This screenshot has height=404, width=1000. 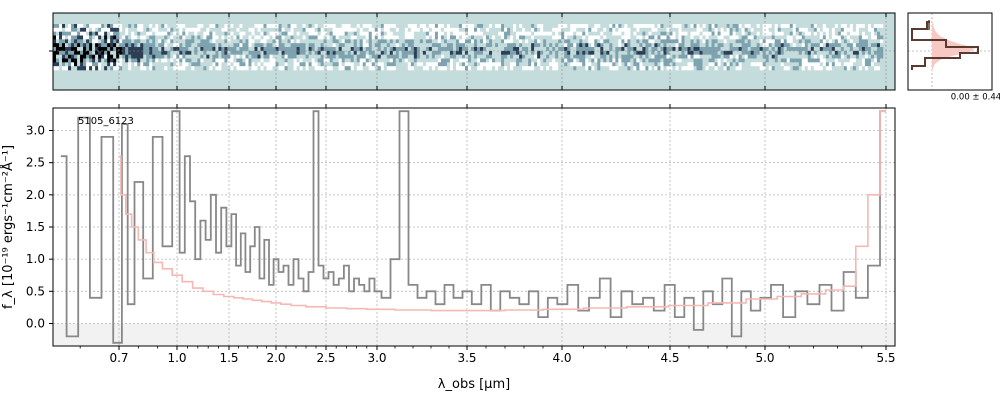 What do you see at coordinates (35, 259) in the screenshot?
I see `y-tick-label: 1.0` at bounding box center [35, 259].